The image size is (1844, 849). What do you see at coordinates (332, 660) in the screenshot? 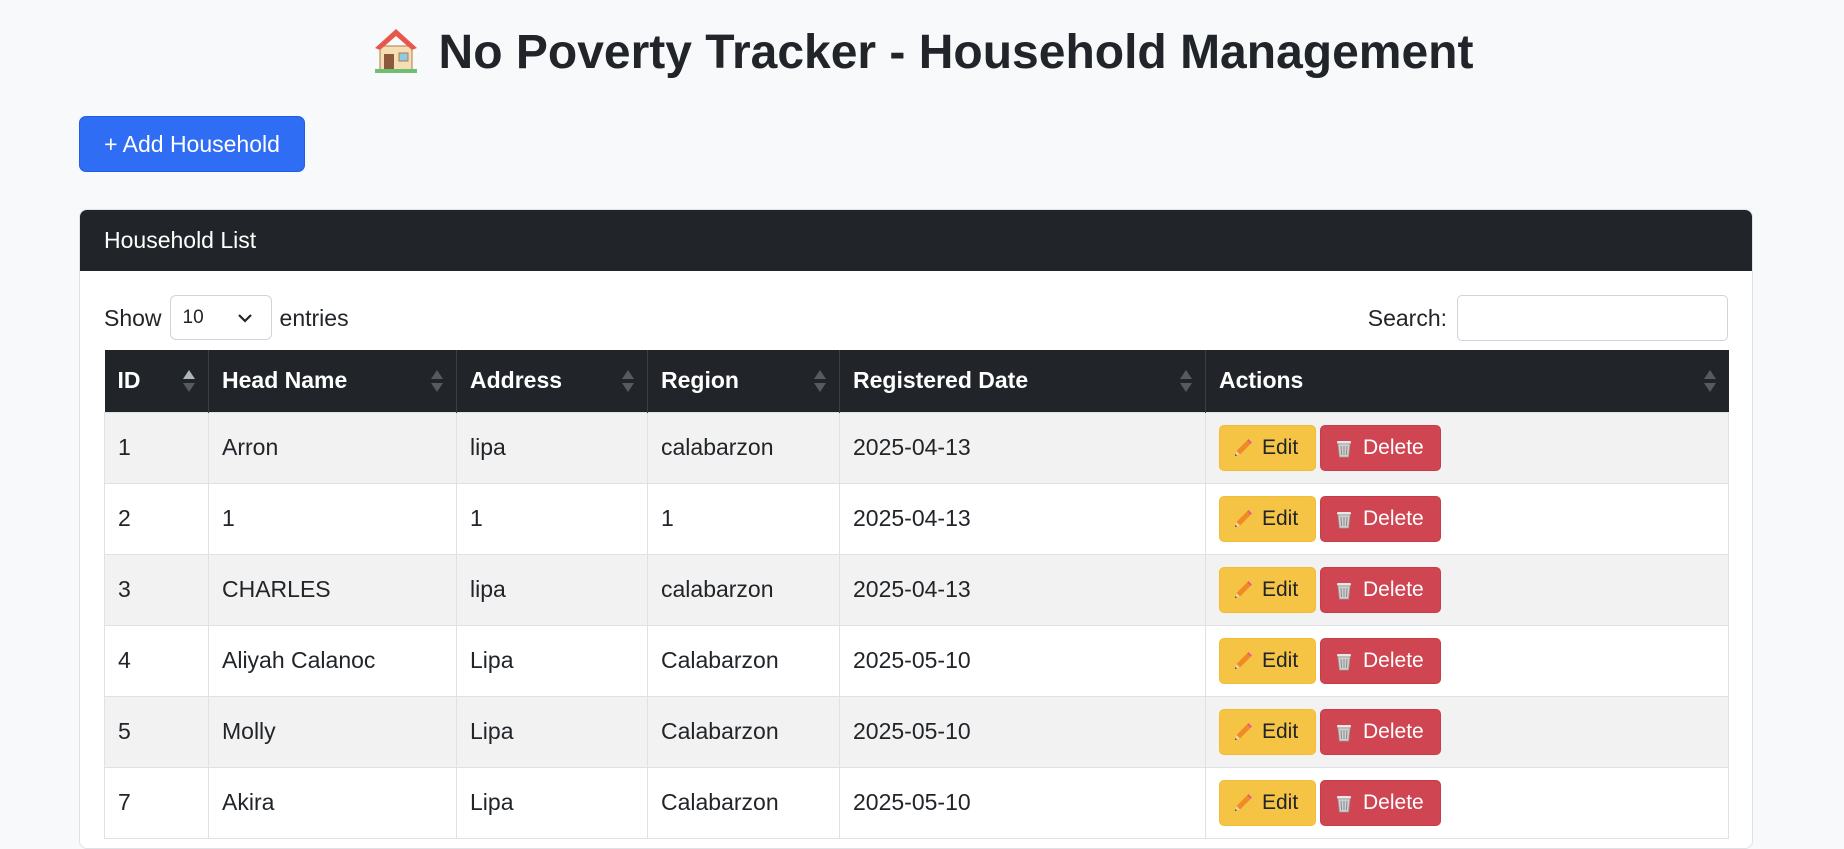
I see `cell-head-name: Aliyah Calanoc` at bounding box center [332, 660].